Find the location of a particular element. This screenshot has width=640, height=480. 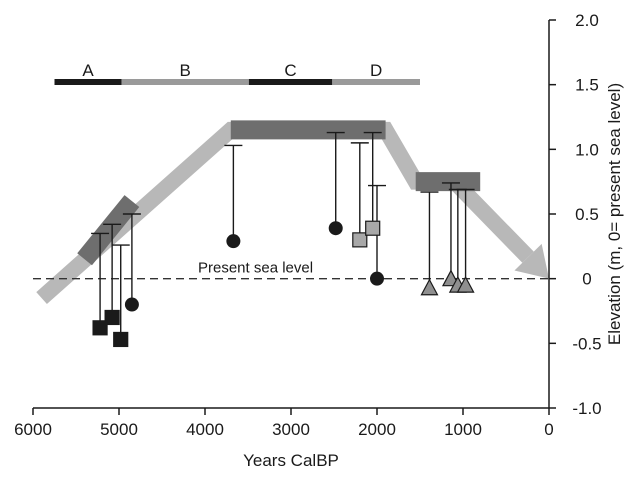

y-tick-label-1: 1.0 is located at coordinates (587, 149).